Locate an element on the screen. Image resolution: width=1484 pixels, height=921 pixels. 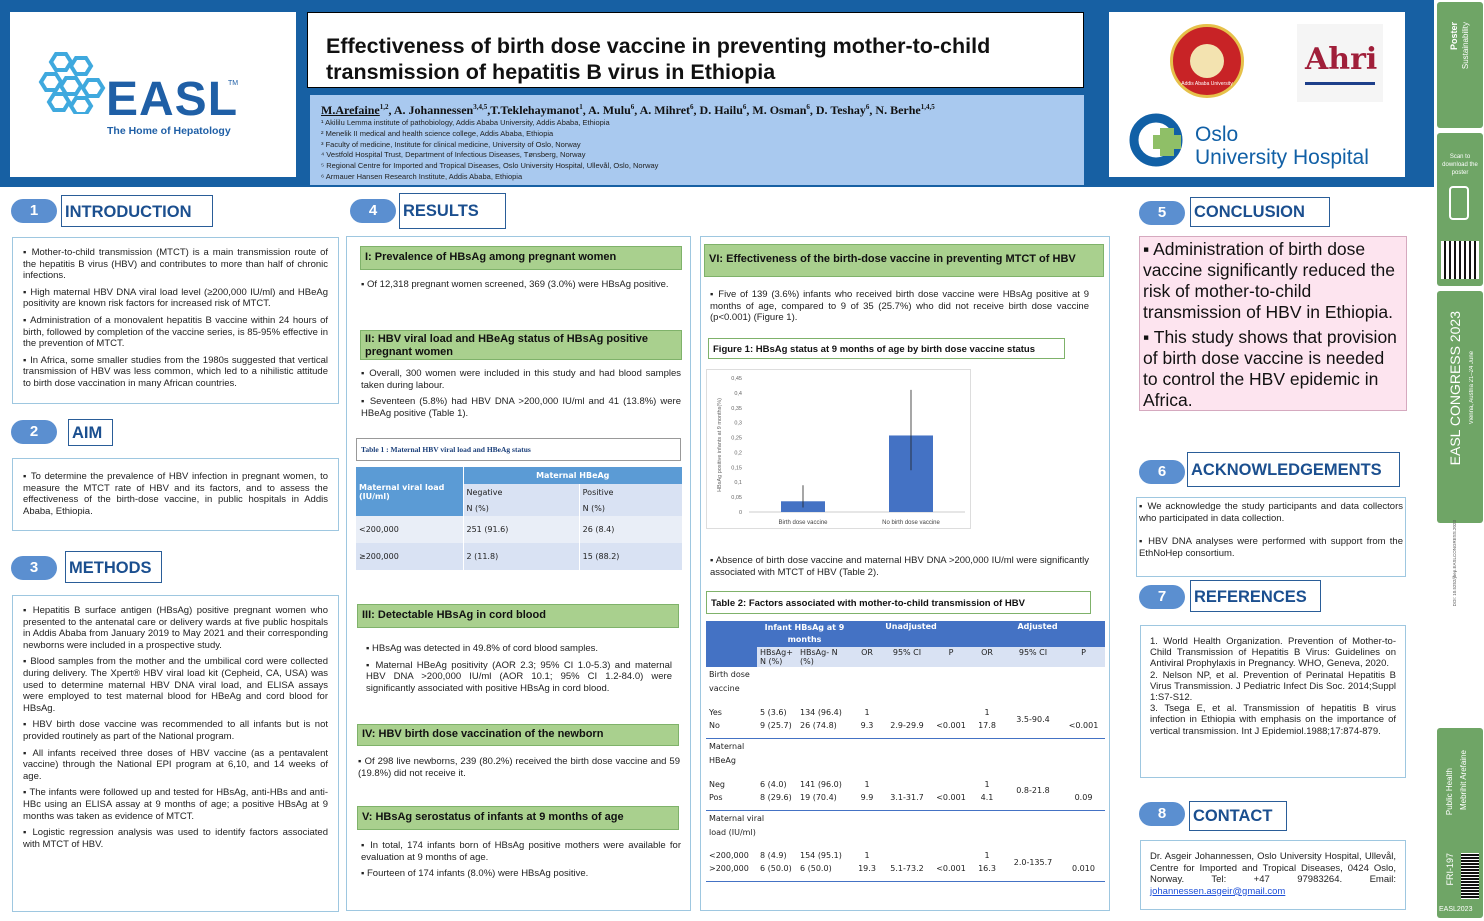
section-7-badge: 7 is located at coordinates (1162, 597).